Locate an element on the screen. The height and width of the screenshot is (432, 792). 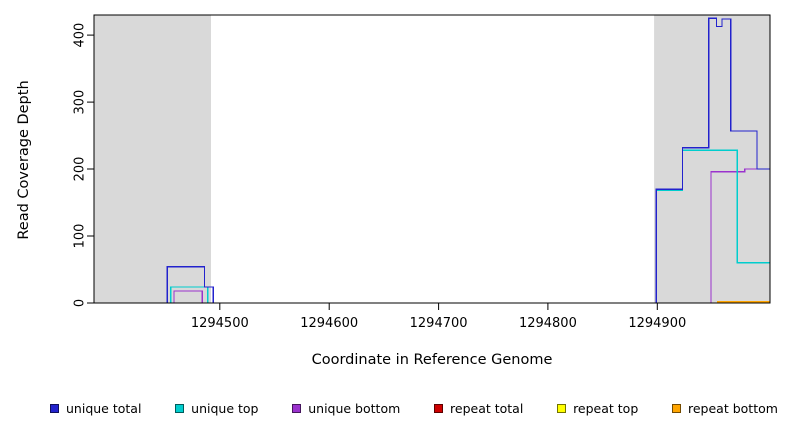
legend-item-unique-top: unique top is located at coordinates (216, 408).